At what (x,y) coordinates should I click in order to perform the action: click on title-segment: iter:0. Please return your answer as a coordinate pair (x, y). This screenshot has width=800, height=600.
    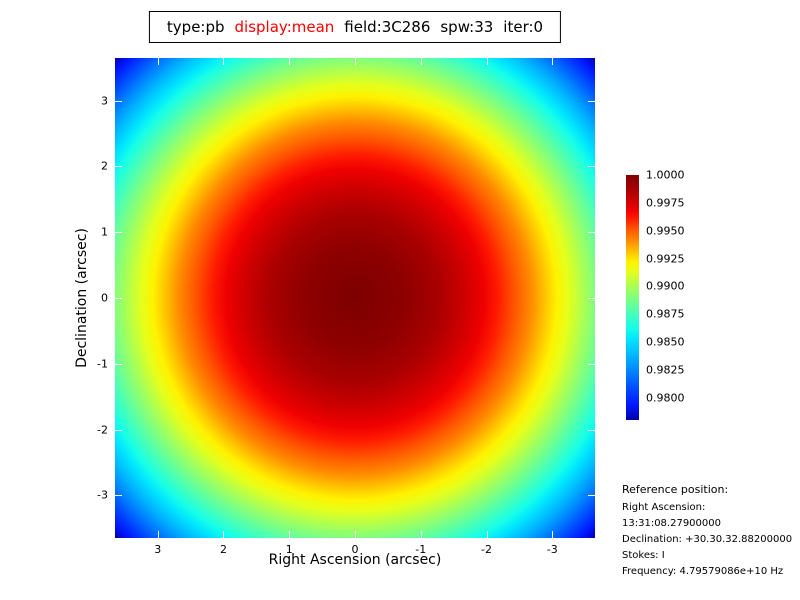
    Looking at the image, I should click on (523, 27).